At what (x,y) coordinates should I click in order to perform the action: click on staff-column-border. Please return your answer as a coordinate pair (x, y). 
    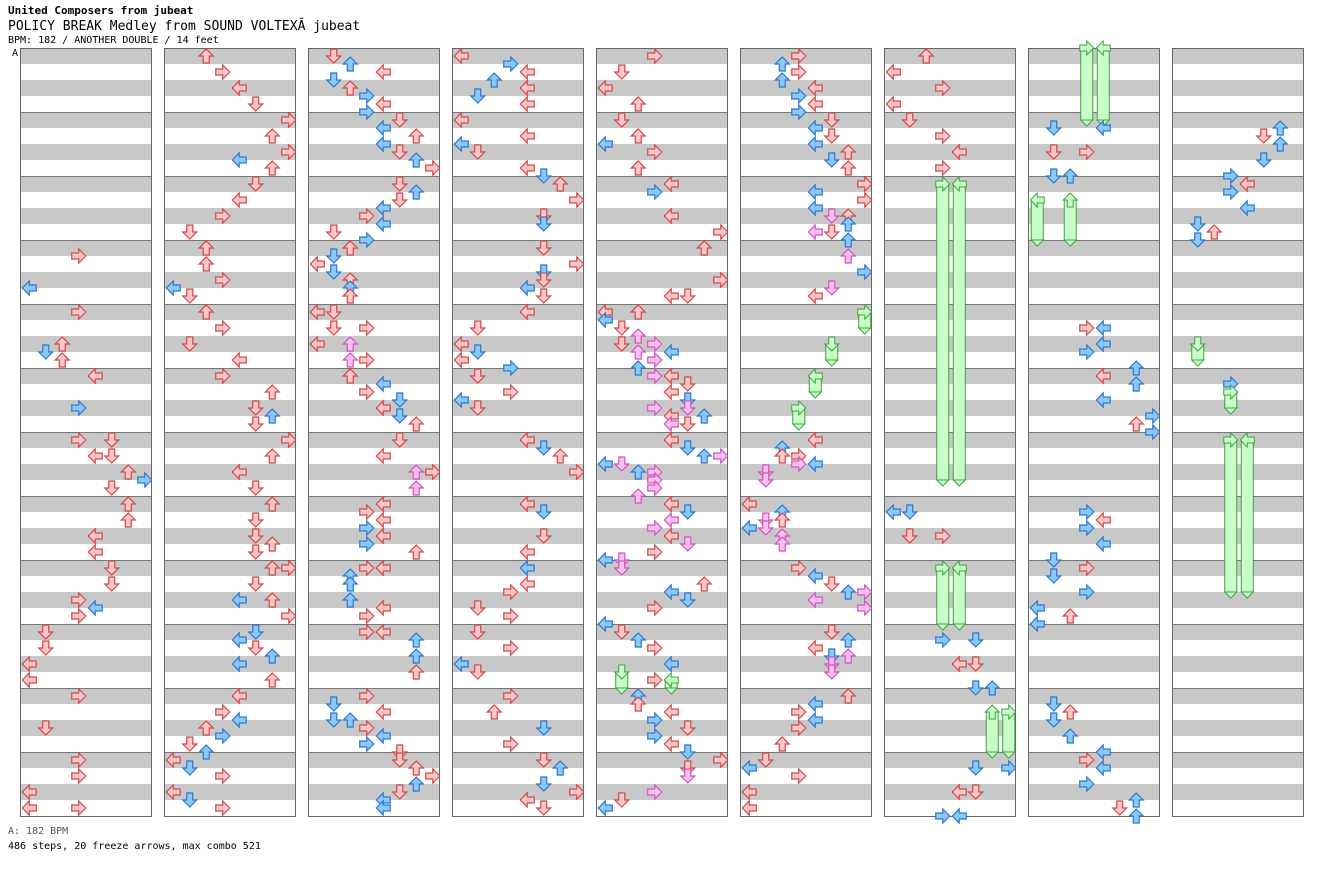
    Looking at the image, I should click on (374, 432).